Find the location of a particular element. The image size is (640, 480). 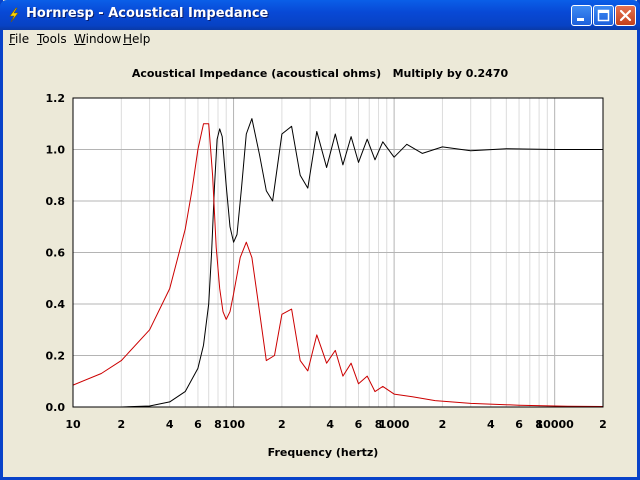

y-tick-label: 0.4 is located at coordinates (56, 304).